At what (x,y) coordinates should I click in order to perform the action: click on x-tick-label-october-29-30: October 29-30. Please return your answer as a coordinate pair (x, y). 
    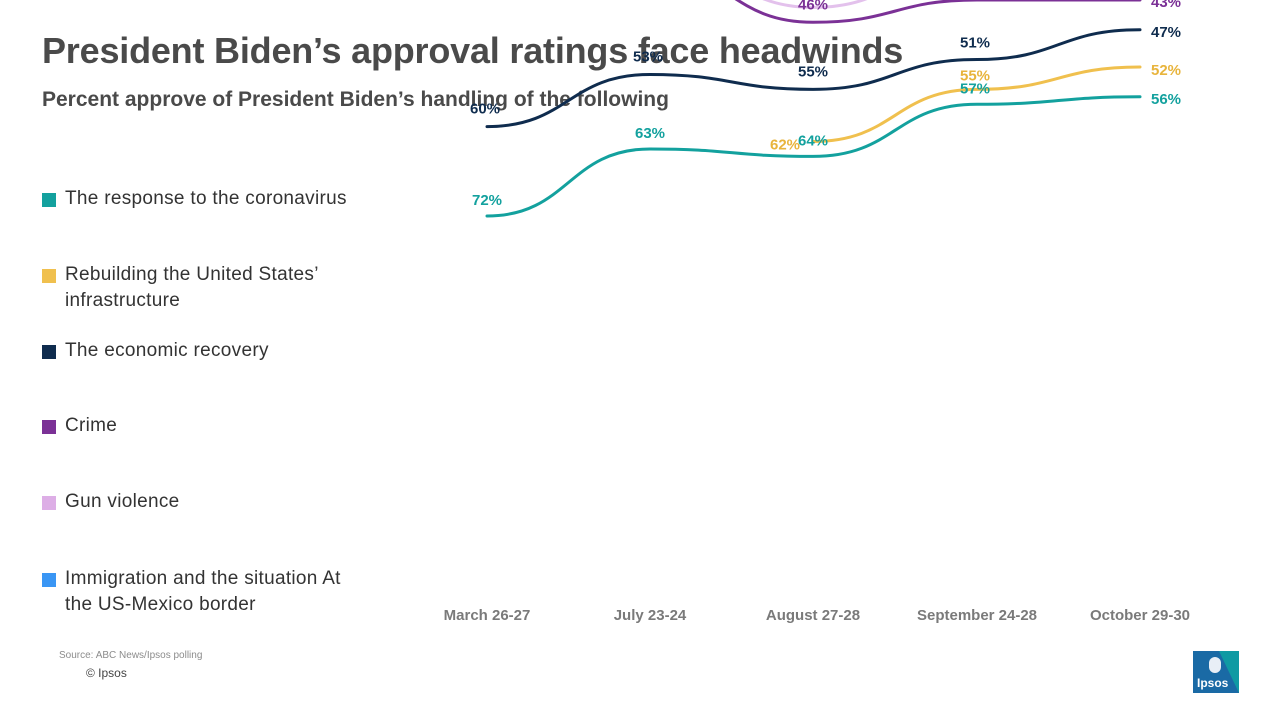
    Looking at the image, I should click on (1140, 615).